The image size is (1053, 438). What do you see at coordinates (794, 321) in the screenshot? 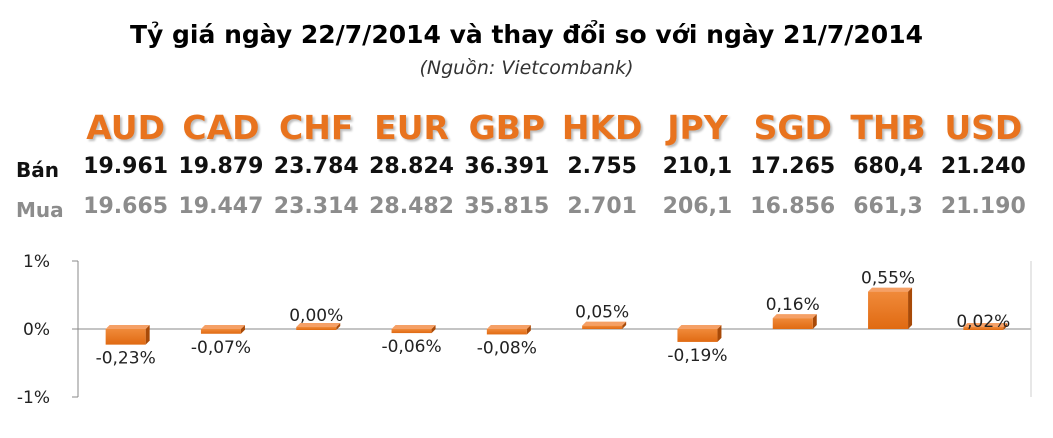
I see `bar-sgd` at bounding box center [794, 321].